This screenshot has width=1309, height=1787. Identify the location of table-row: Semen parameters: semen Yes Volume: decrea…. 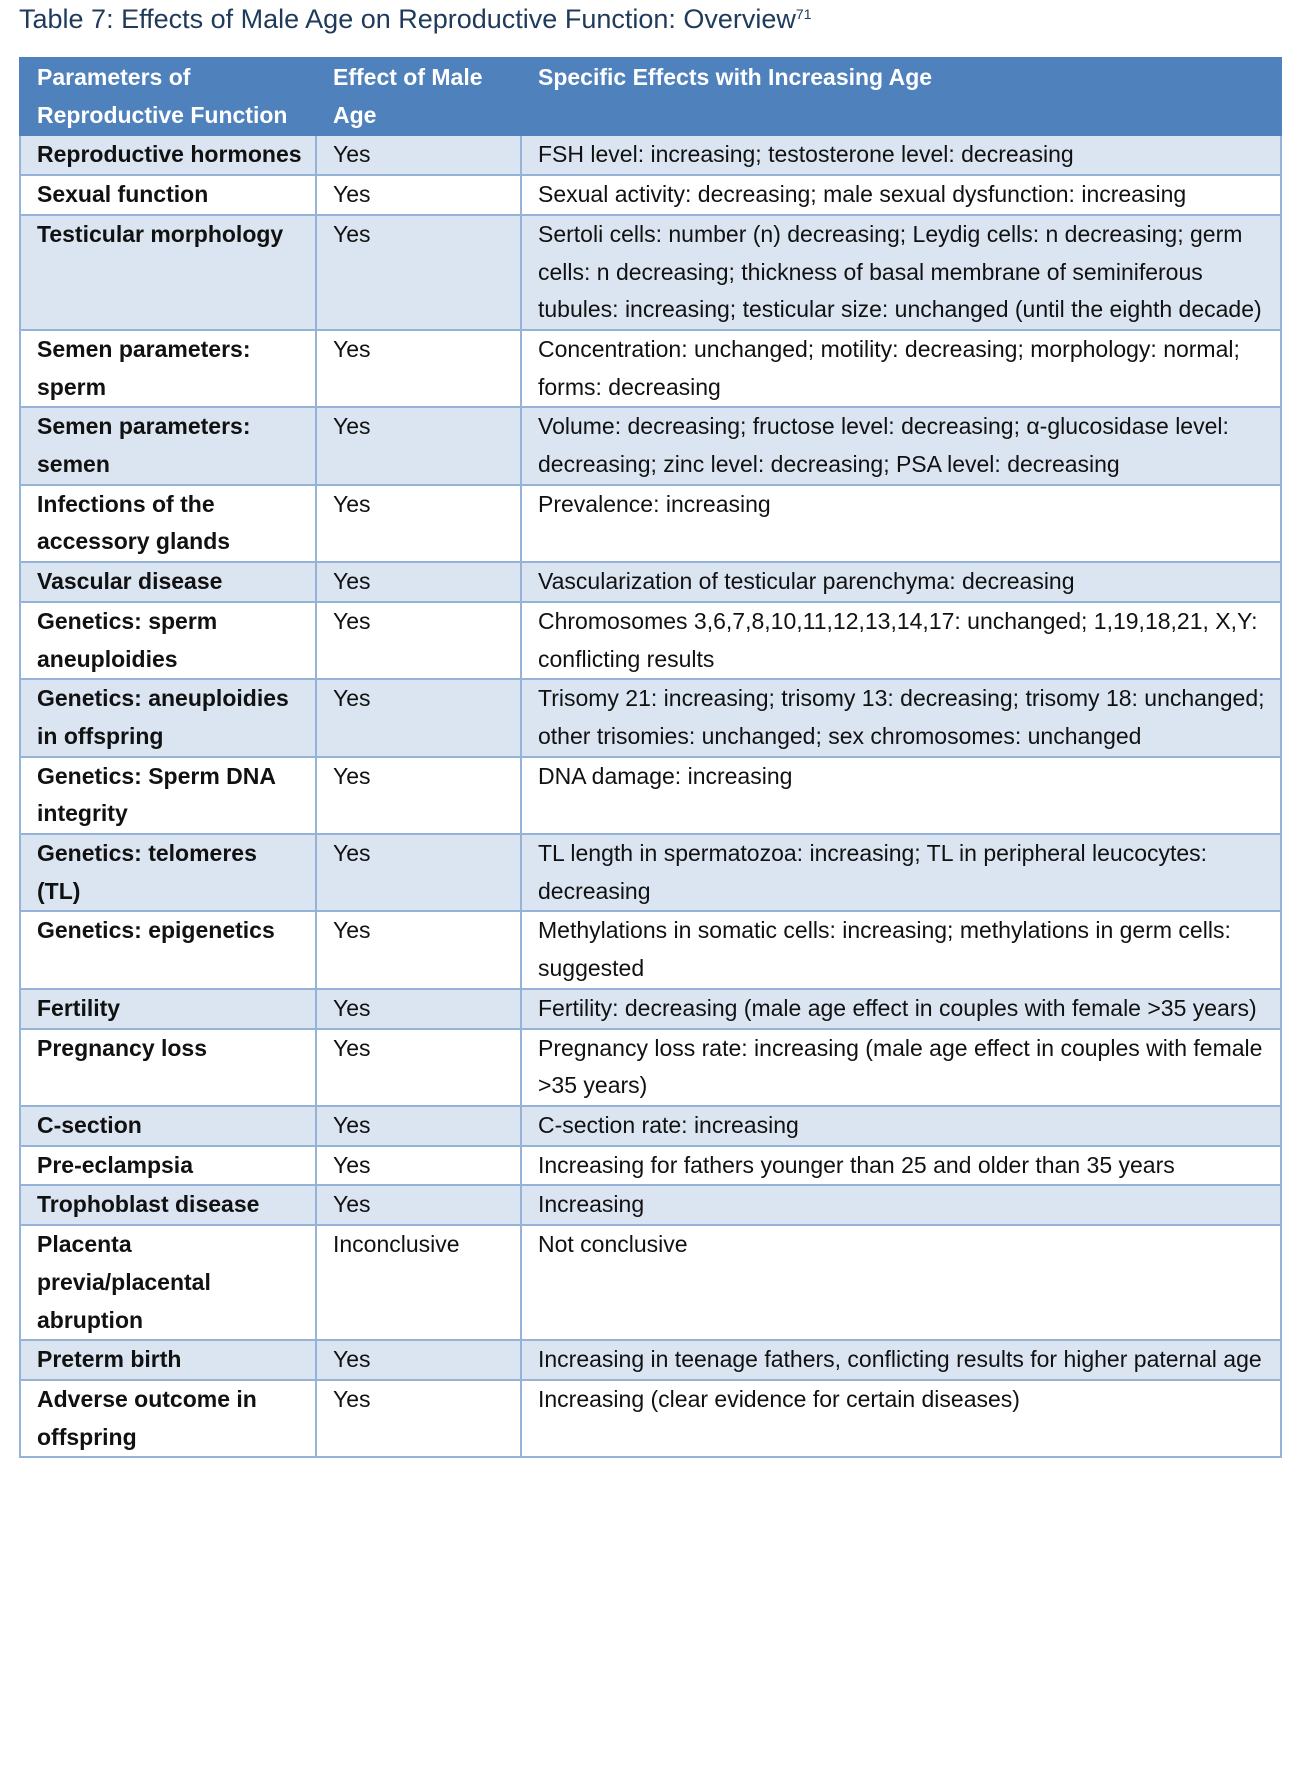
(650, 446).